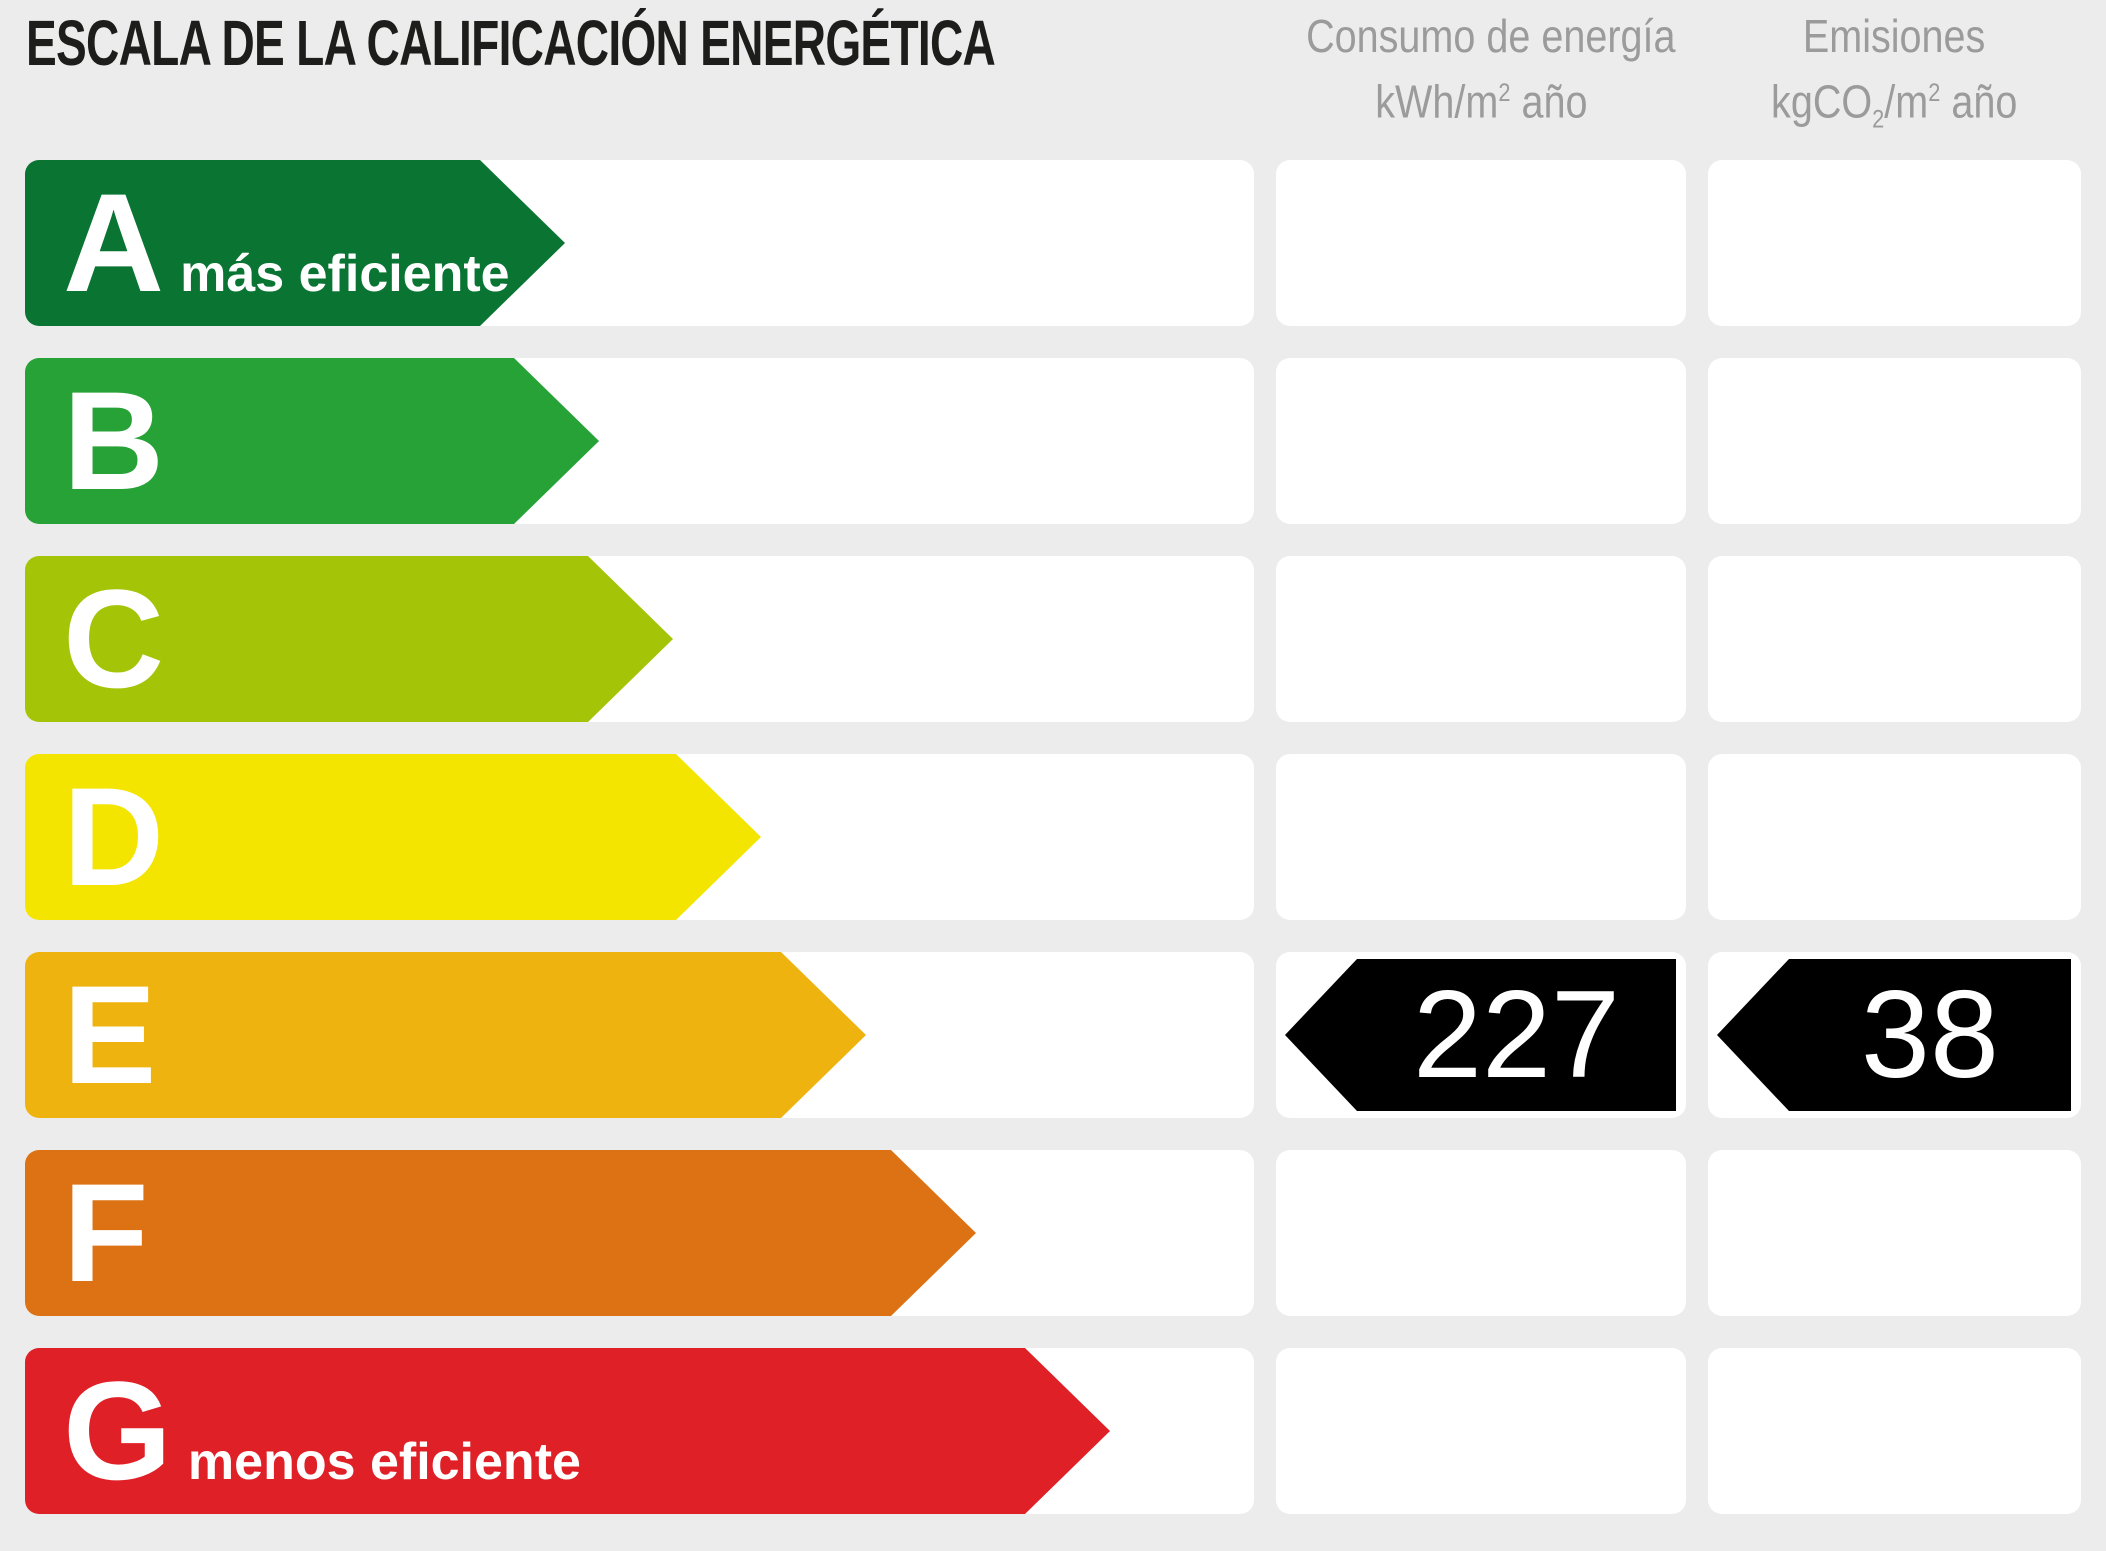 The width and height of the screenshot is (2106, 1551). I want to click on rating-row-e: E 227 38, so click(1053, 1035).